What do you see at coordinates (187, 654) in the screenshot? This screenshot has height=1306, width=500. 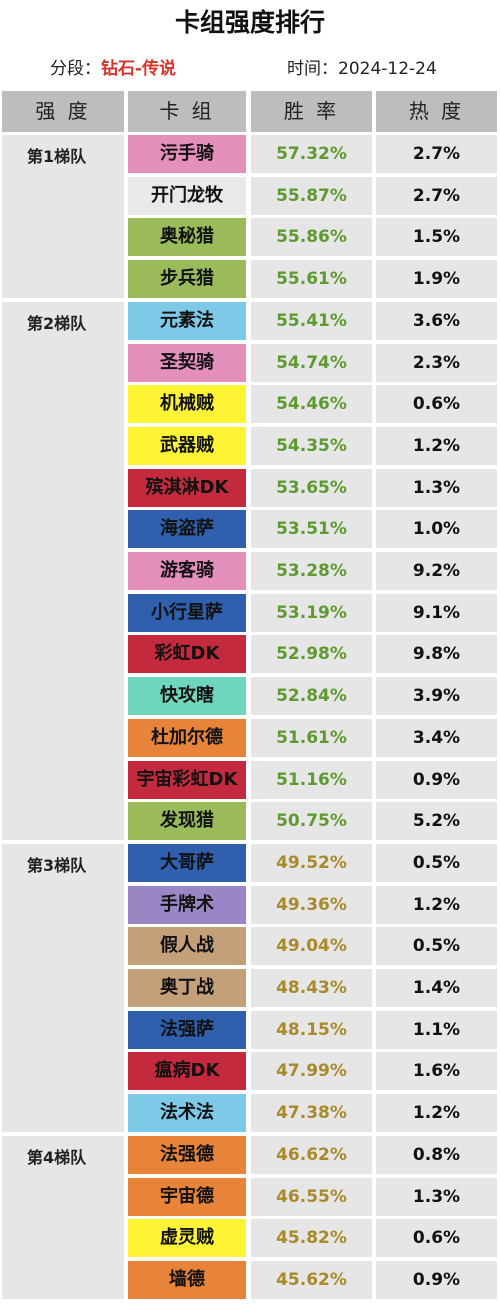 I see `deck-name-cell: 彩虹DK` at bounding box center [187, 654].